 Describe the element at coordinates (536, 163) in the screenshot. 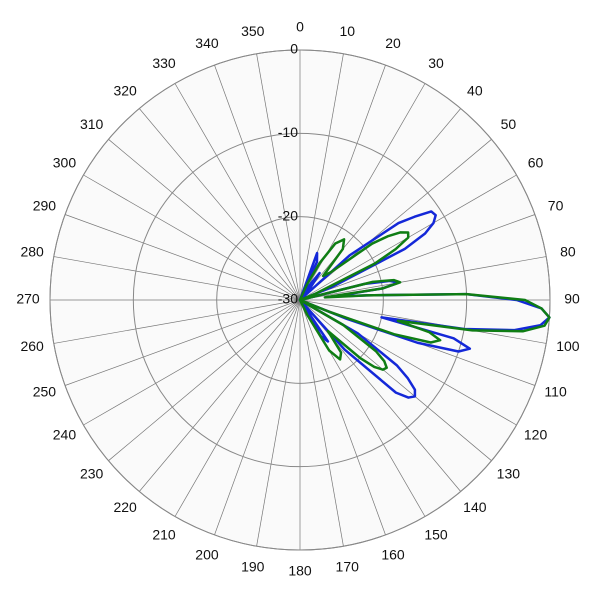

I see `angle-tick-label: 60` at that location.